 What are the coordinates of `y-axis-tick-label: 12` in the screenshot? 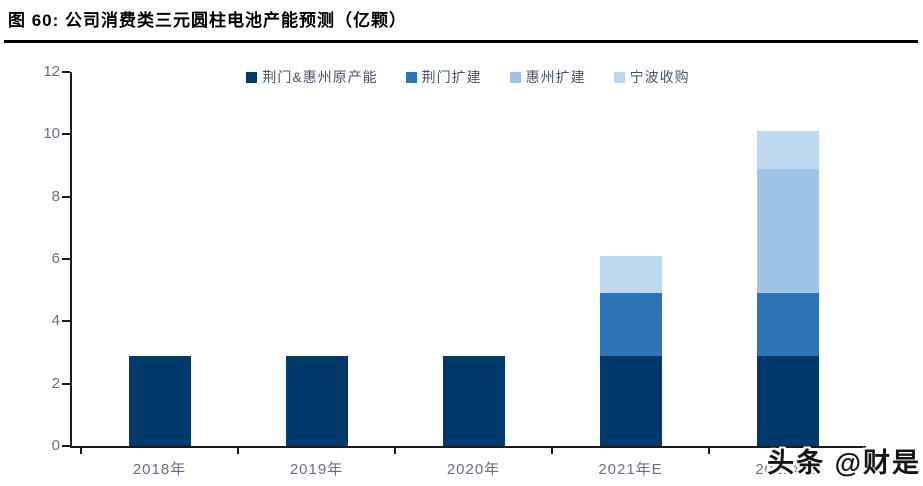 It's located at (51, 71).